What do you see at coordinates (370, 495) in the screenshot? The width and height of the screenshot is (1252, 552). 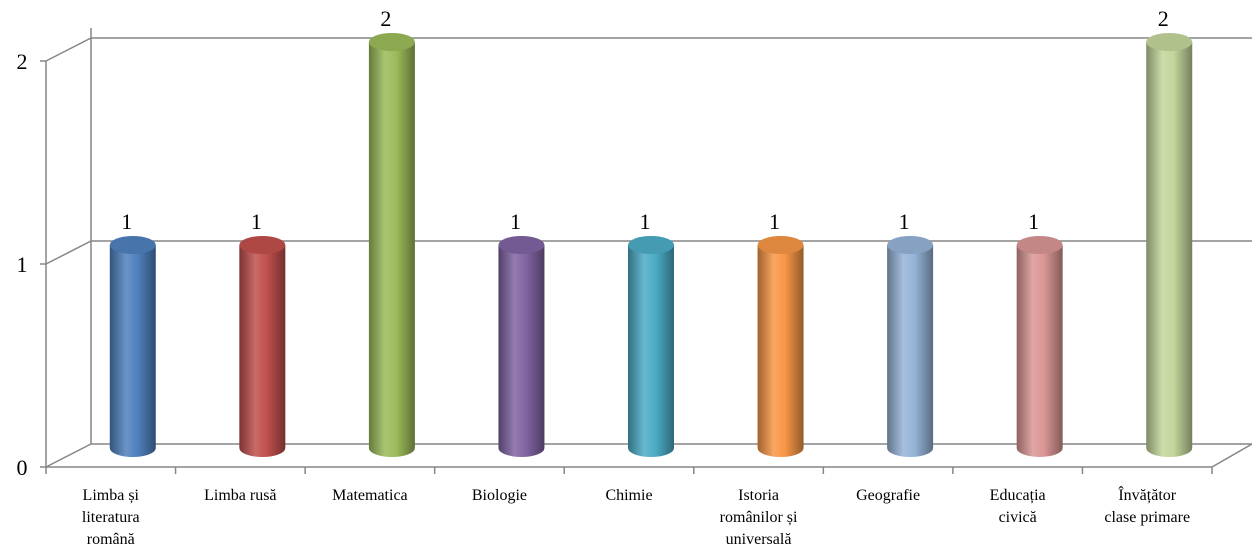 I see `category-label: Matematica` at bounding box center [370, 495].